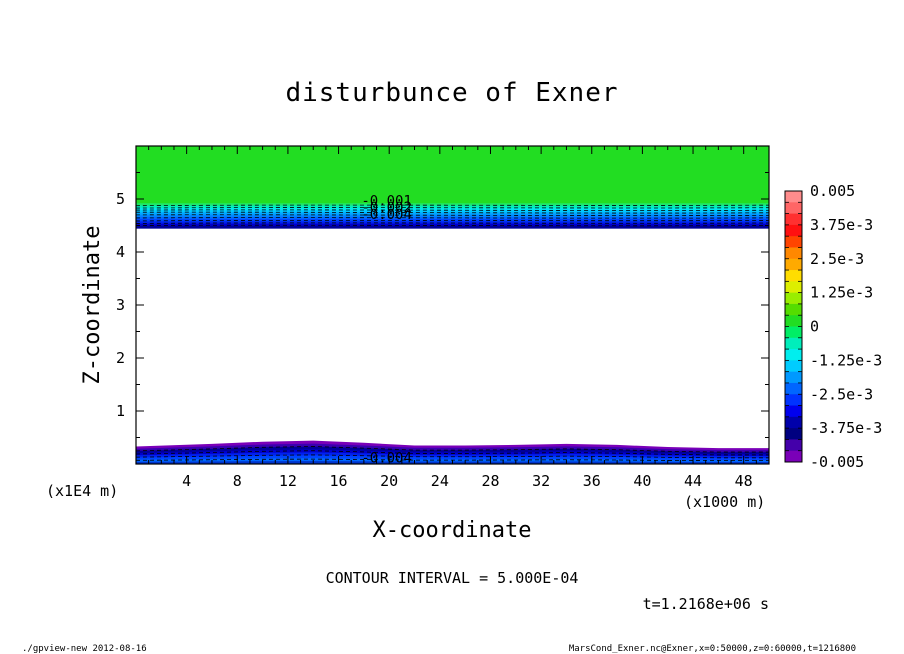 This screenshot has height=654, width=904. What do you see at coordinates (339, 481) in the screenshot?
I see `x-tick-label: 16` at bounding box center [339, 481].